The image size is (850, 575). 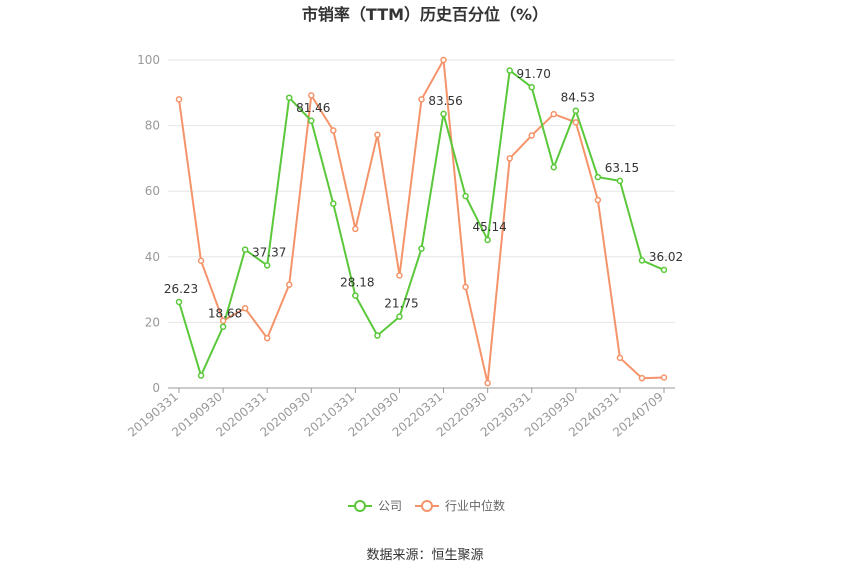 I want to click on data-label: 28.18, so click(x=357, y=283).